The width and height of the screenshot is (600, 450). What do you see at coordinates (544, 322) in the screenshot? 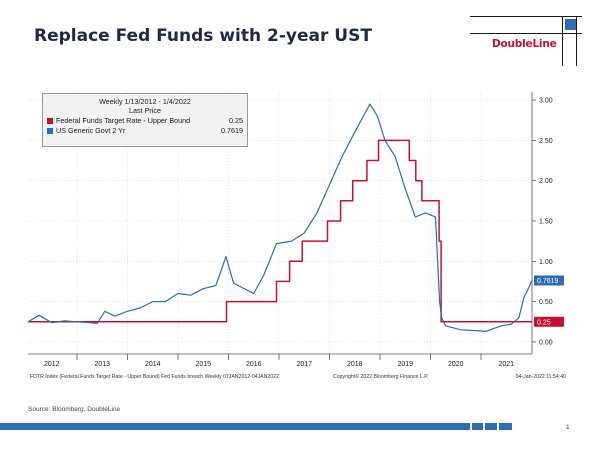
I see `last-price-label-fed-funds: 0.25` at bounding box center [544, 322].